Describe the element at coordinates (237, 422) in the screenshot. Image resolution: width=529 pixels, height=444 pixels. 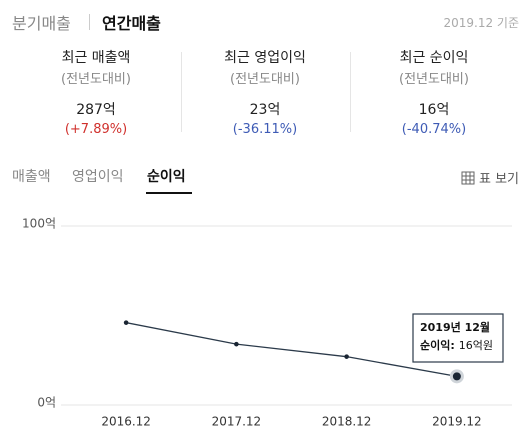
I see `x-tick-label: 2017.12` at that location.